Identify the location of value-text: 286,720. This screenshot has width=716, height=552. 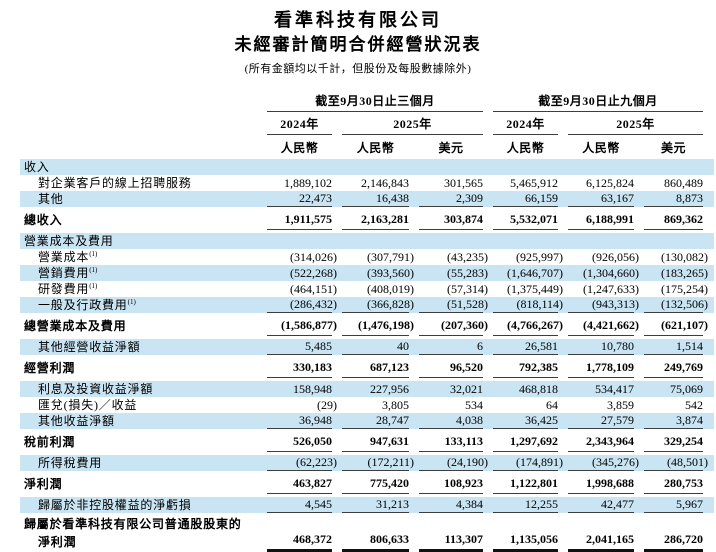
(683, 539).